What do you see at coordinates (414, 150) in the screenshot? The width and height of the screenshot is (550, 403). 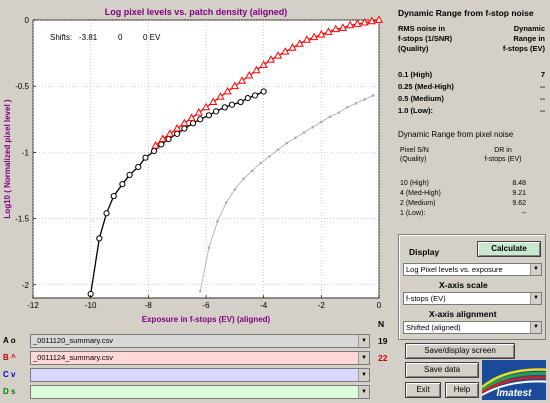 I see `pixel-sn-header-line1: Pixel S/N` at bounding box center [414, 150].